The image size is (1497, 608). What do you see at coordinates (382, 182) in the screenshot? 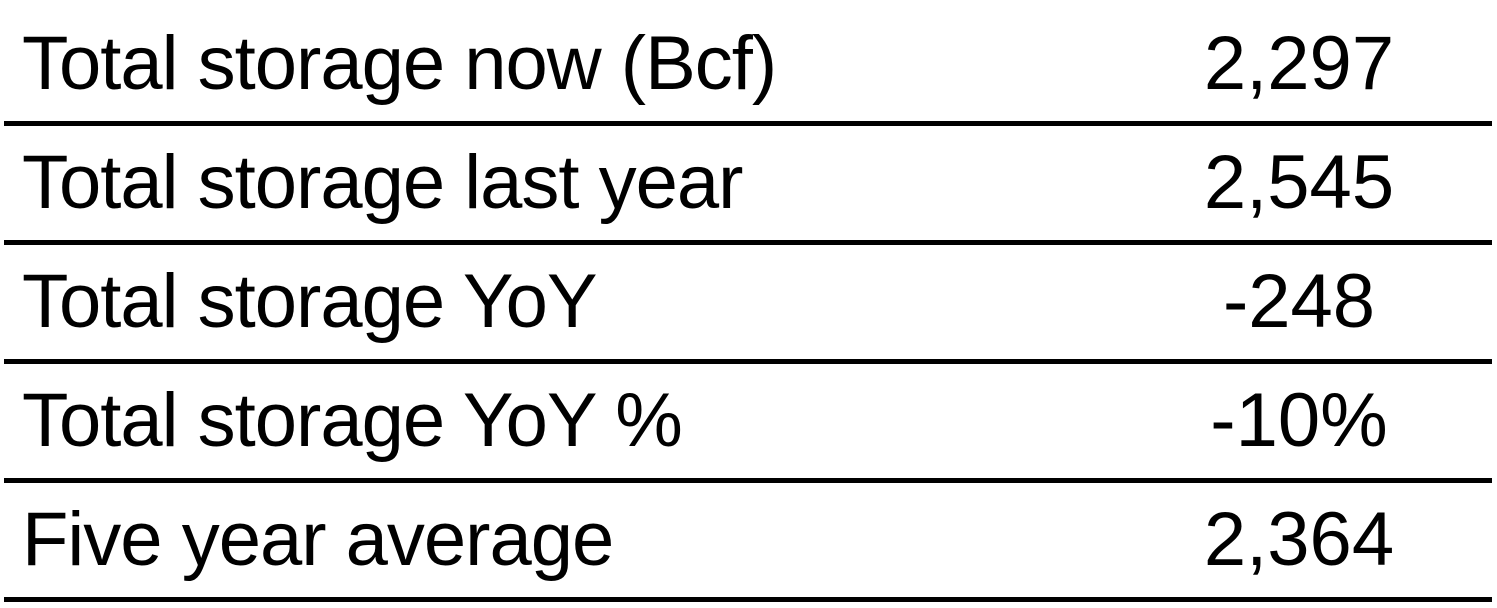
I see `row-label: Total storage last year` at bounding box center [382, 182].